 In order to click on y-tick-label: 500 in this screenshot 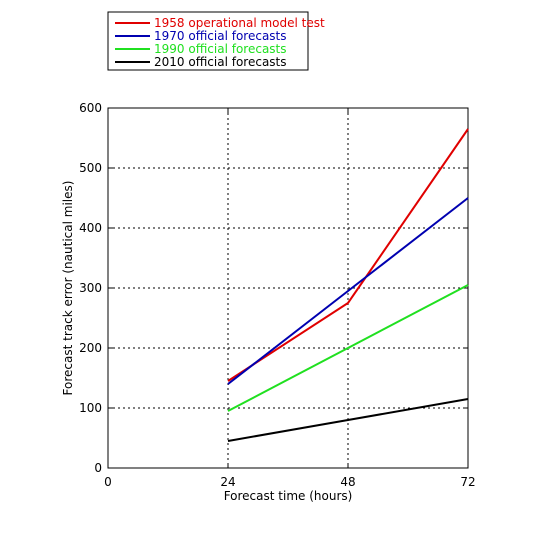, I will do `click(90, 168)`.